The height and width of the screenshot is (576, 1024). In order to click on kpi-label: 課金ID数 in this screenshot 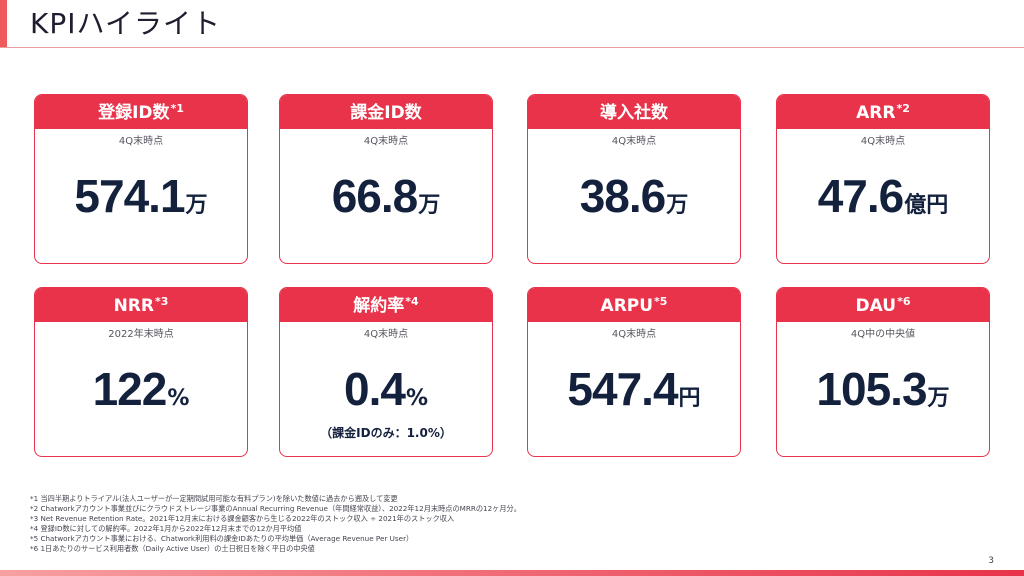, I will do `click(386, 113)`.